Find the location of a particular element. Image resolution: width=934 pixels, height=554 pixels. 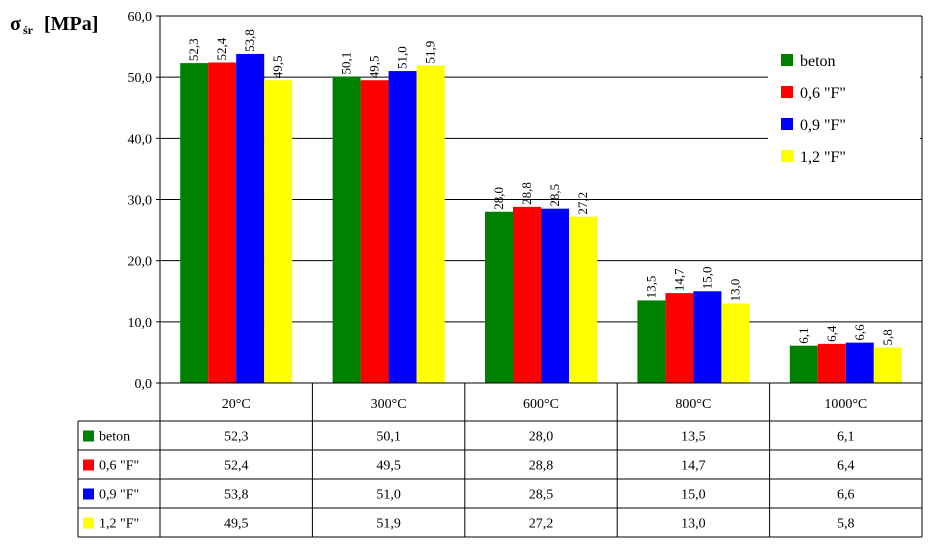

data-label: 13,0 is located at coordinates (734, 290).